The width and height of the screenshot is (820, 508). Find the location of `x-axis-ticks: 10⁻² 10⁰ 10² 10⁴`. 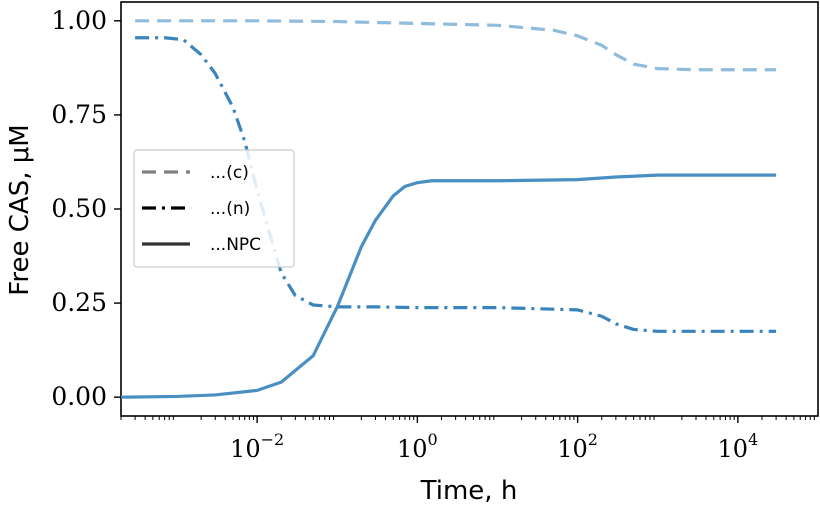

x-axis-ticks: 10⁻² 10⁰ 10² 10⁴ is located at coordinates (467, 439).